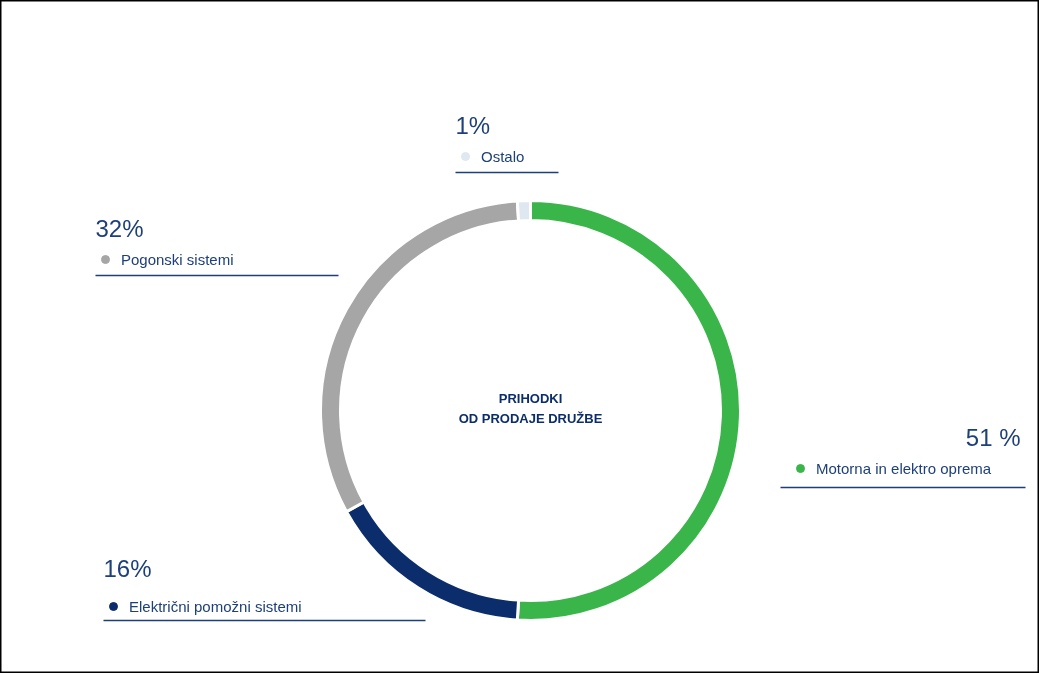  Describe the element at coordinates (530, 408) in the screenshot. I see `text: PRIHODKI OD PRODAJE DRUŽBE` at that location.